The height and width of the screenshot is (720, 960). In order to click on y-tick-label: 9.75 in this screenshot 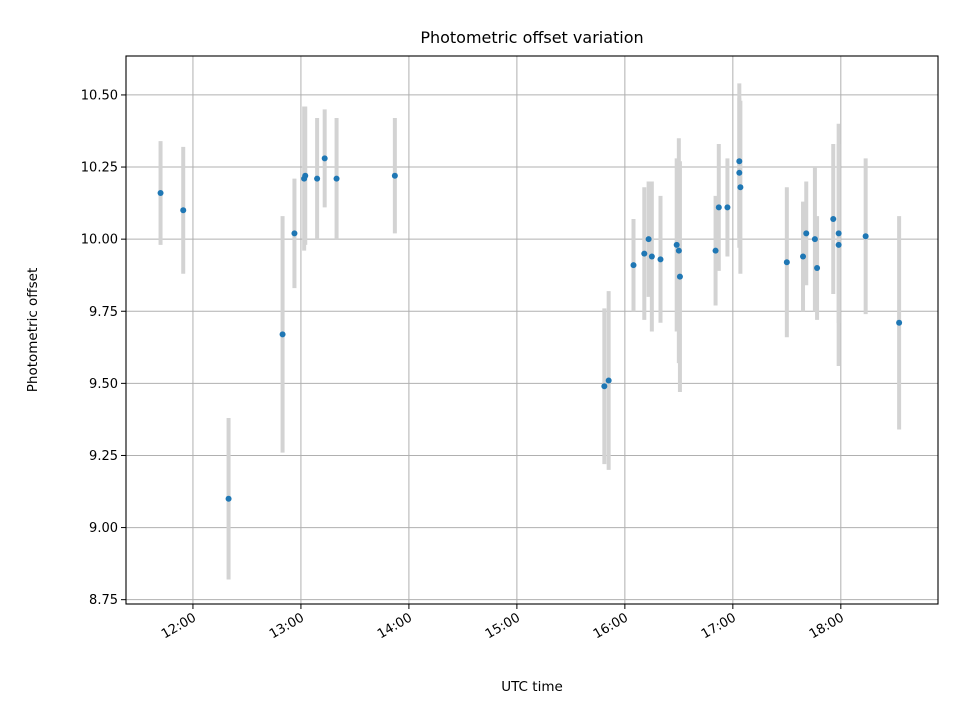, I will do `click(103, 312)`.